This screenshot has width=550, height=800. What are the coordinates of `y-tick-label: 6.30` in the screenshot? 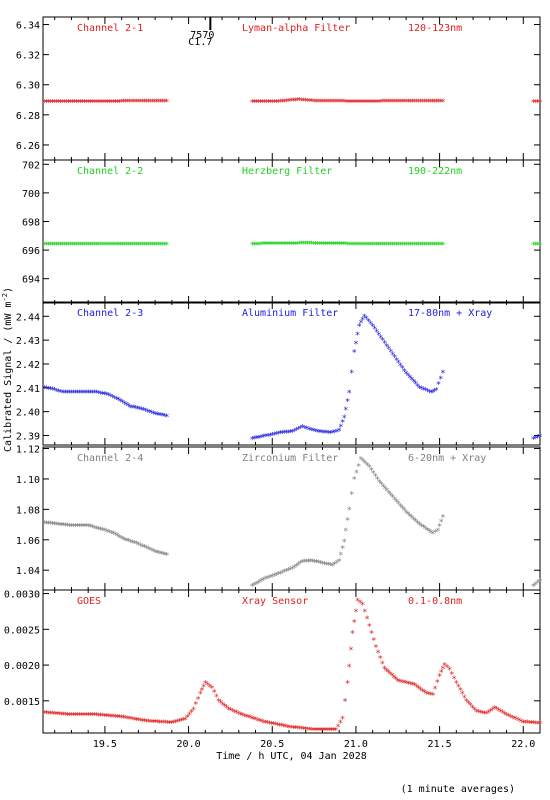 It's located at (28, 86).